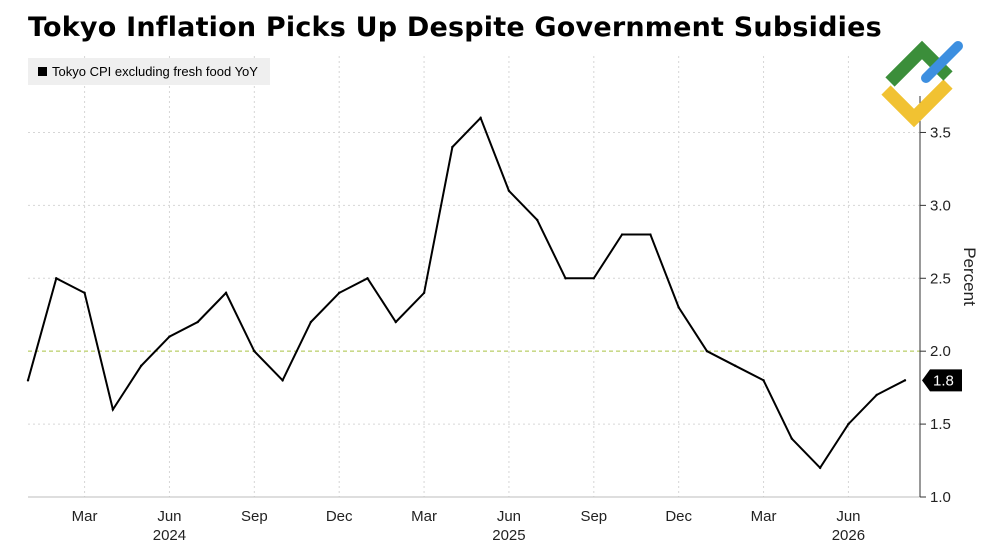 This screenshot has width=1000, height=545. Describe the element at coordinates (917, 103) in the screenshot. I see `logo-yellow-chevron` at that location.